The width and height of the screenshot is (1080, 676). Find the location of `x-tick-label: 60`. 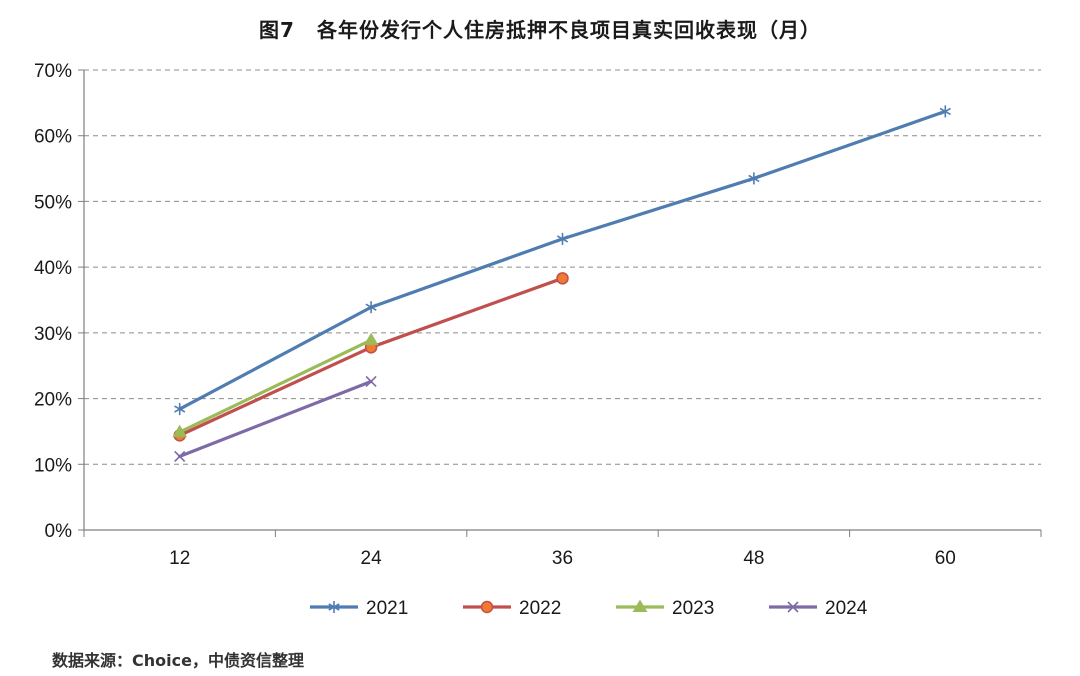

x-tick-label: 60 is located at coordinates (945, 558).